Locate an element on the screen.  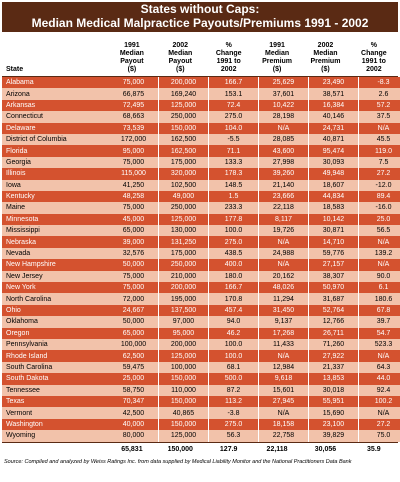
value-cell: 42,500 is located at coordinates (134, 412).